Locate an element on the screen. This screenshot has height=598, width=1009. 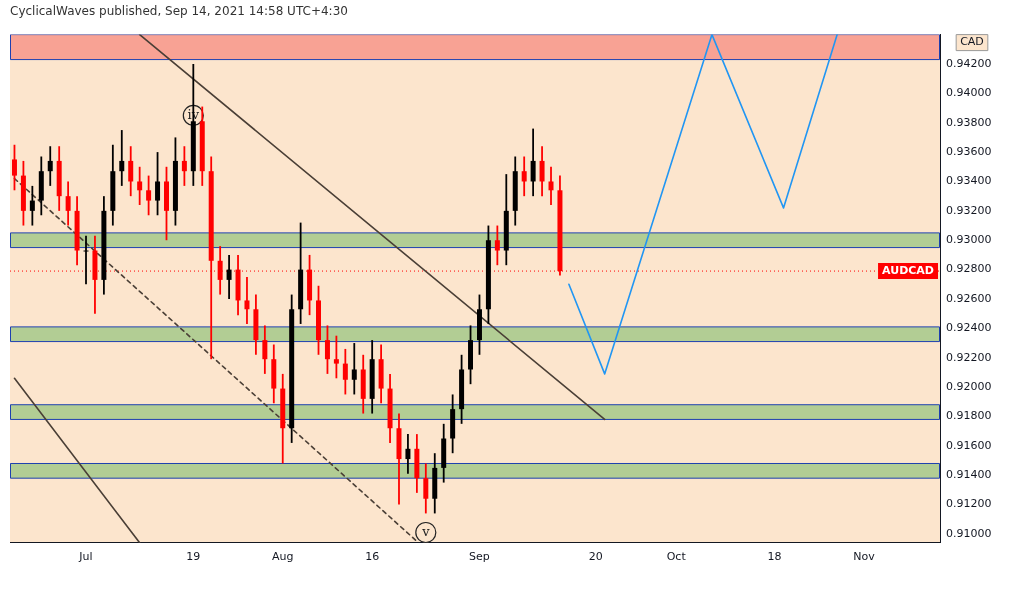
y-tick-label: 0.92400 is located at coordinates (969, 328).